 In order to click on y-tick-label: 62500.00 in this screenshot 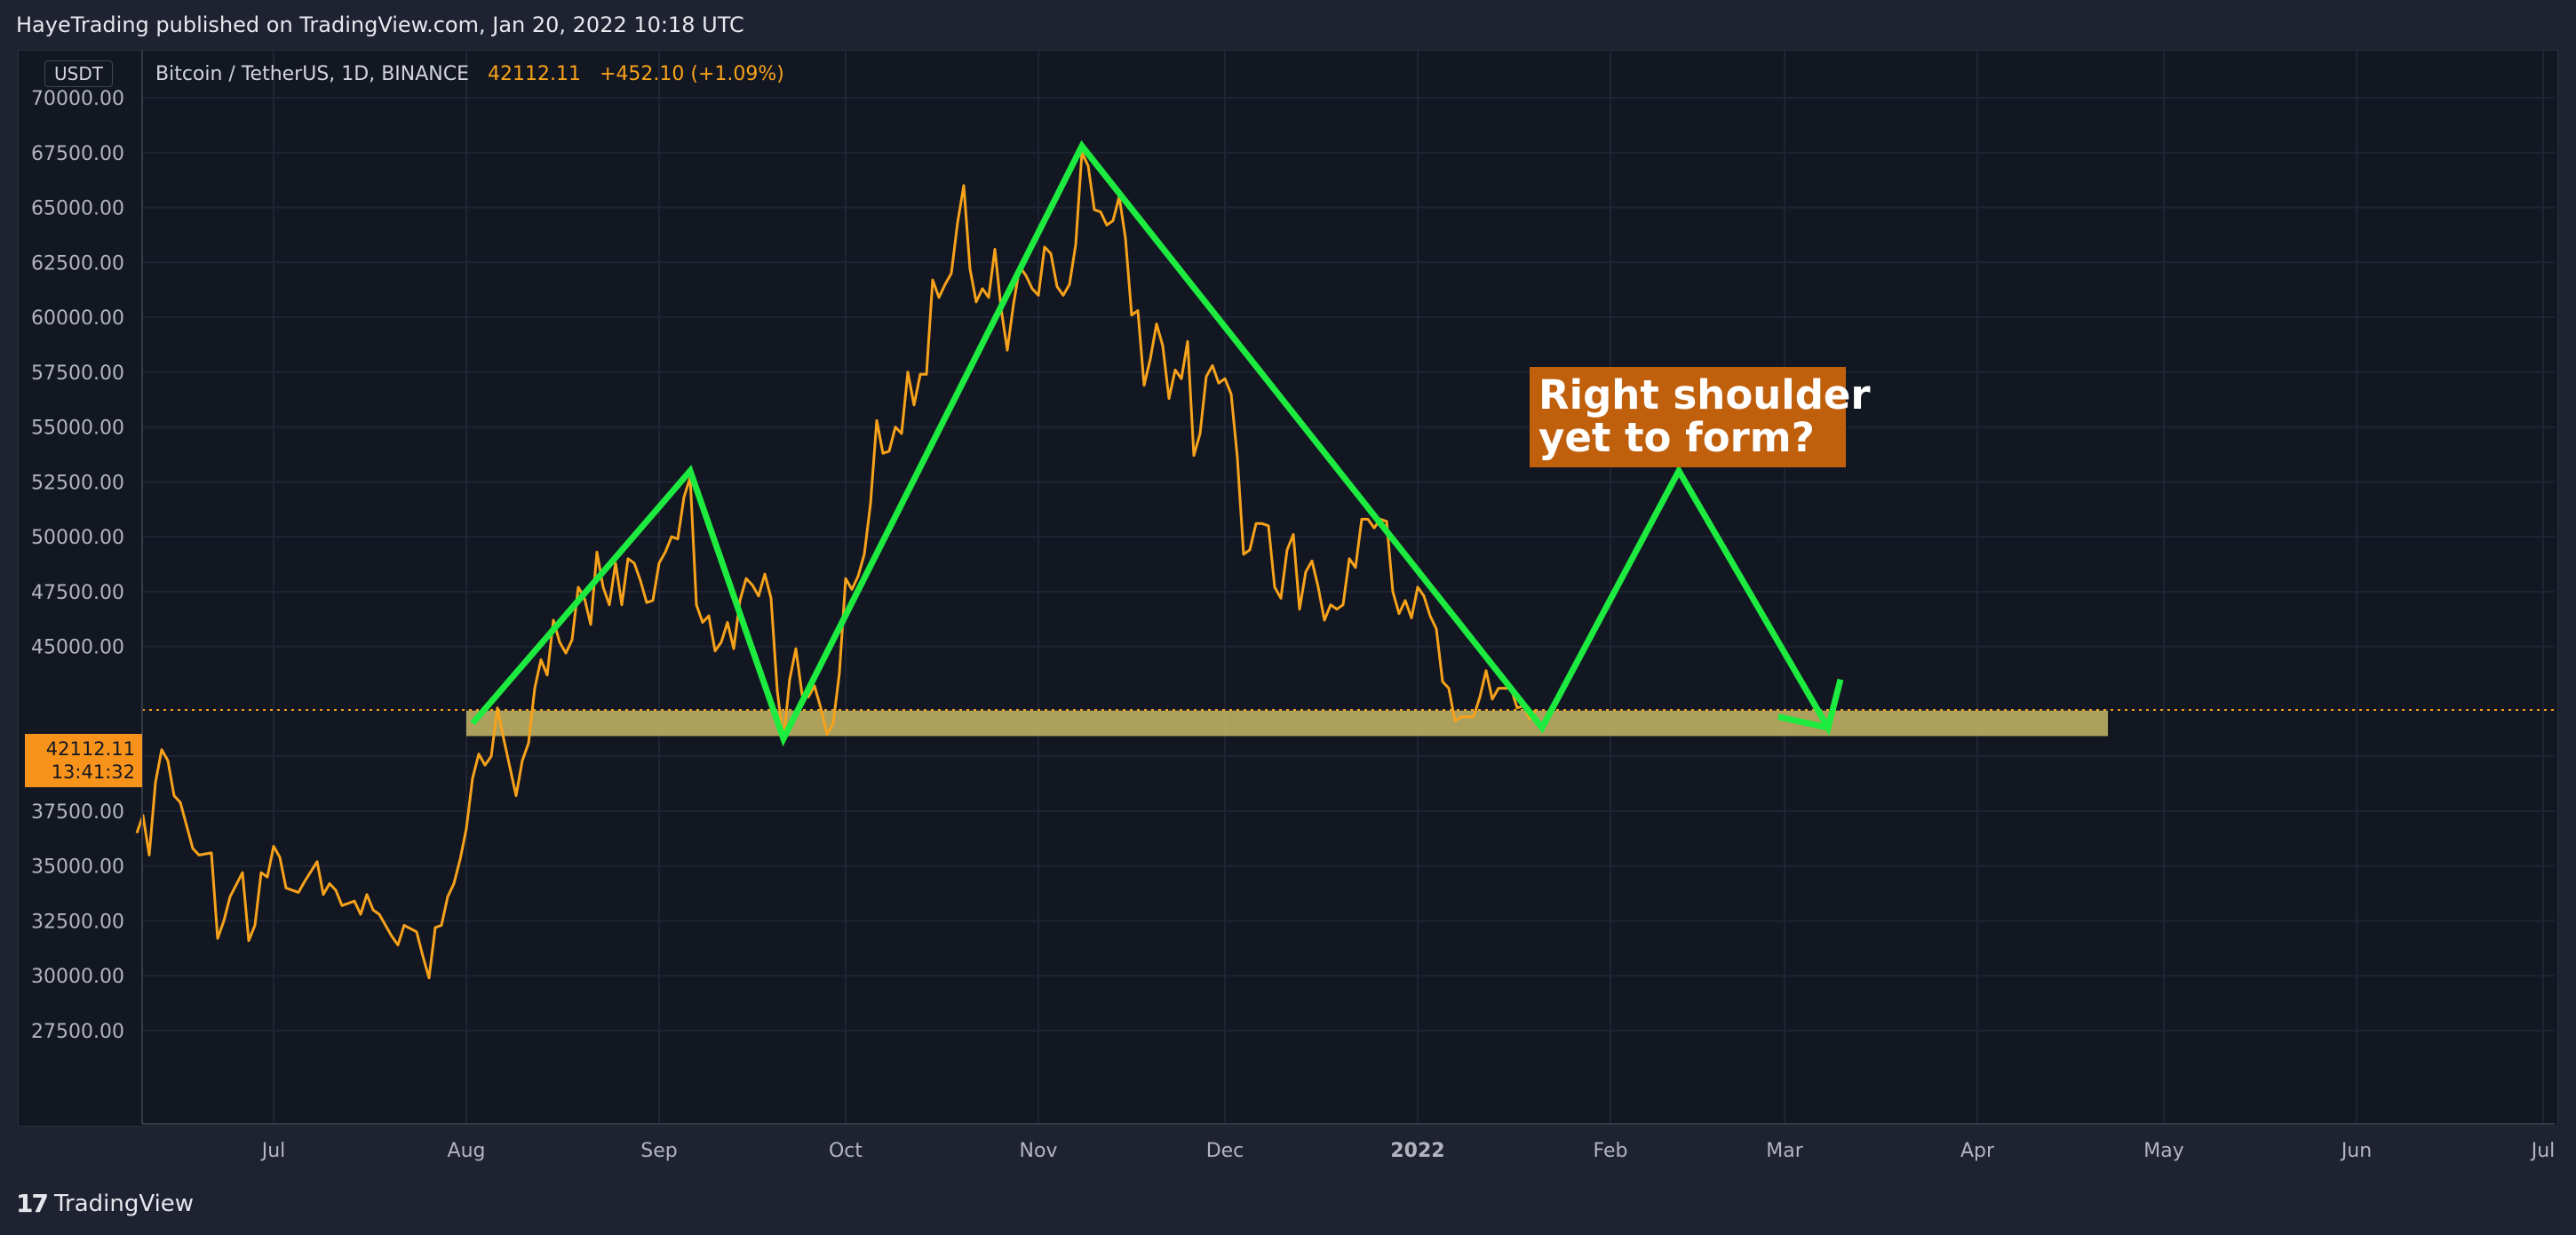, I will do `click(77, 263)`.